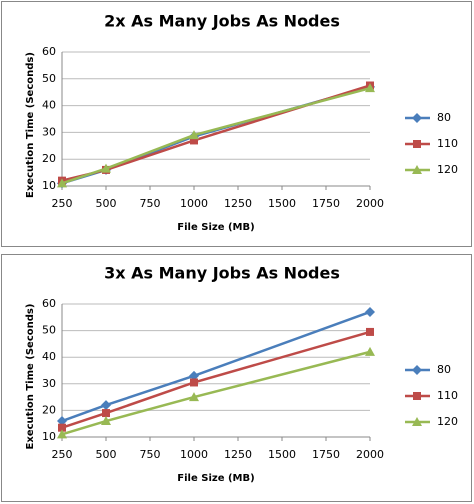 The height and width of the screenshot is (504, 474). Describe the element at coordinates (222, 21) in the screenshot. I see `chart-title: 2x As Many Jobs As Nodes` at that location.